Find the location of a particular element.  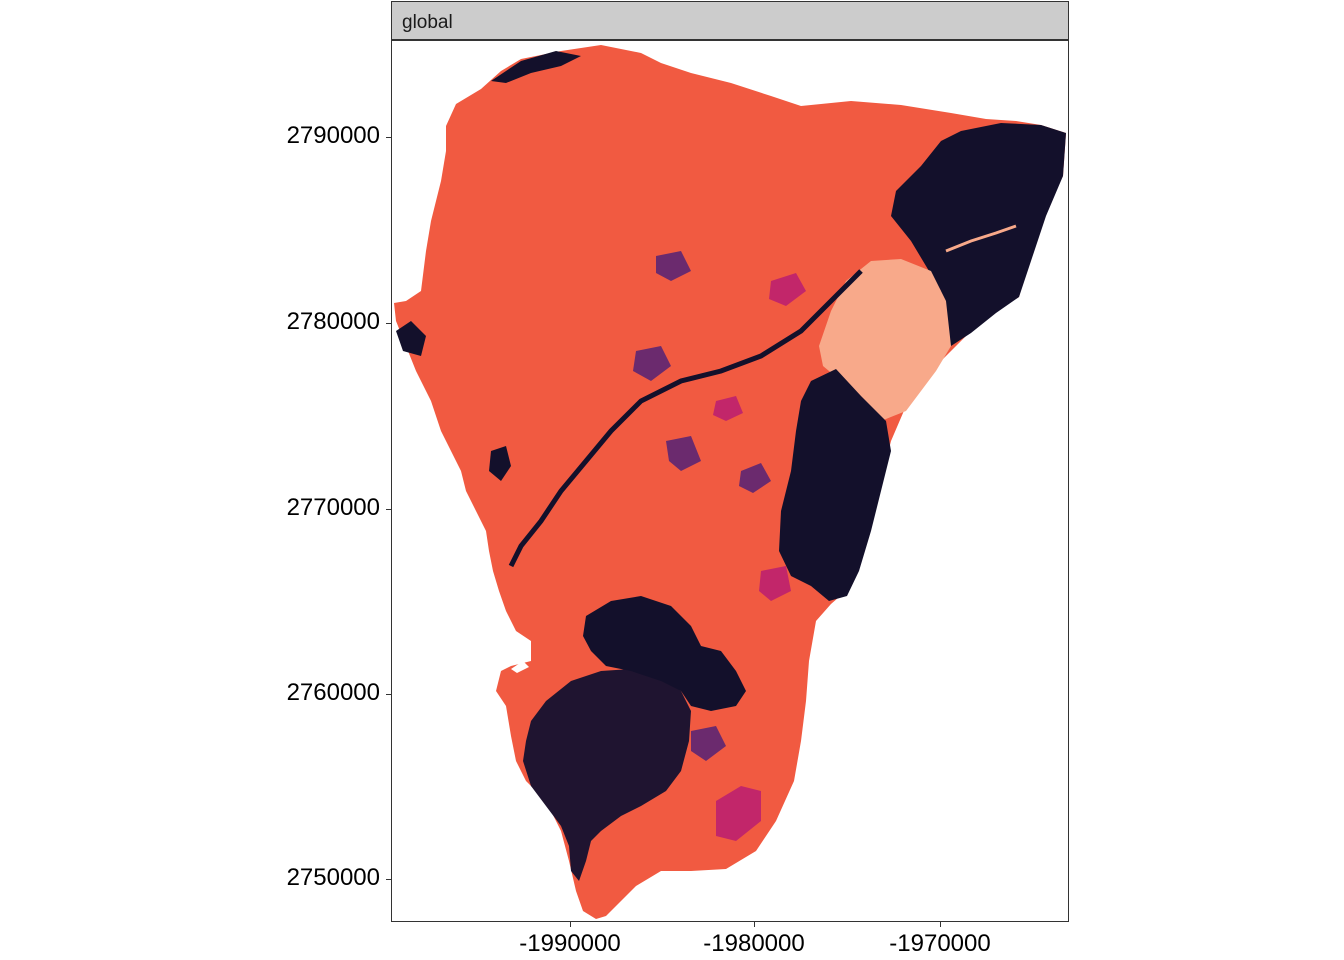

x-tick-label: -1980000 is located at coordinates (754, 943).